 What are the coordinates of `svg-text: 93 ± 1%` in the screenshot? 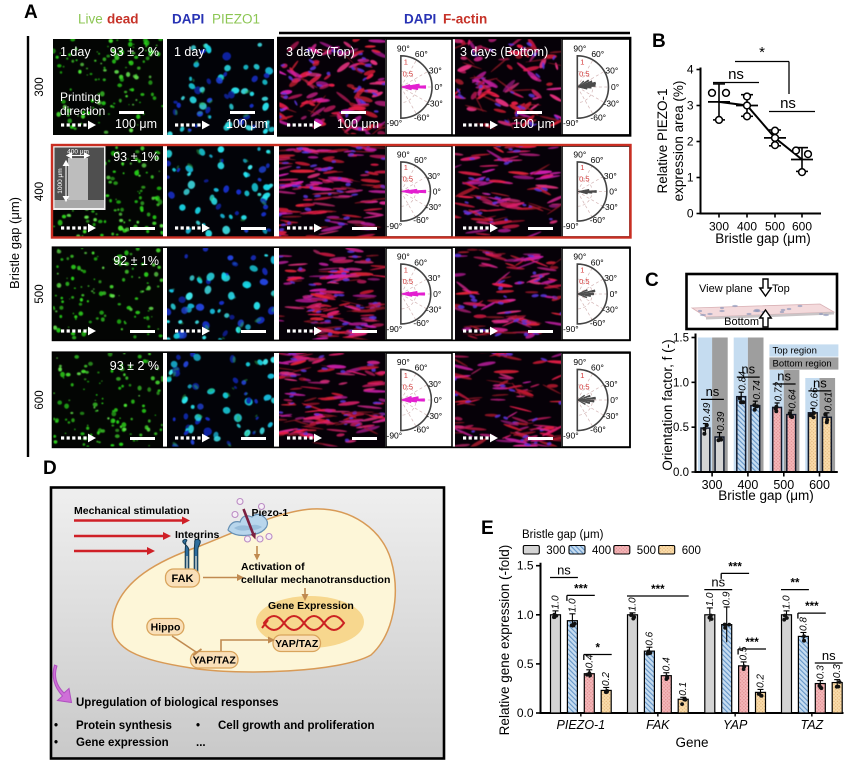 It's located at (136, 157).